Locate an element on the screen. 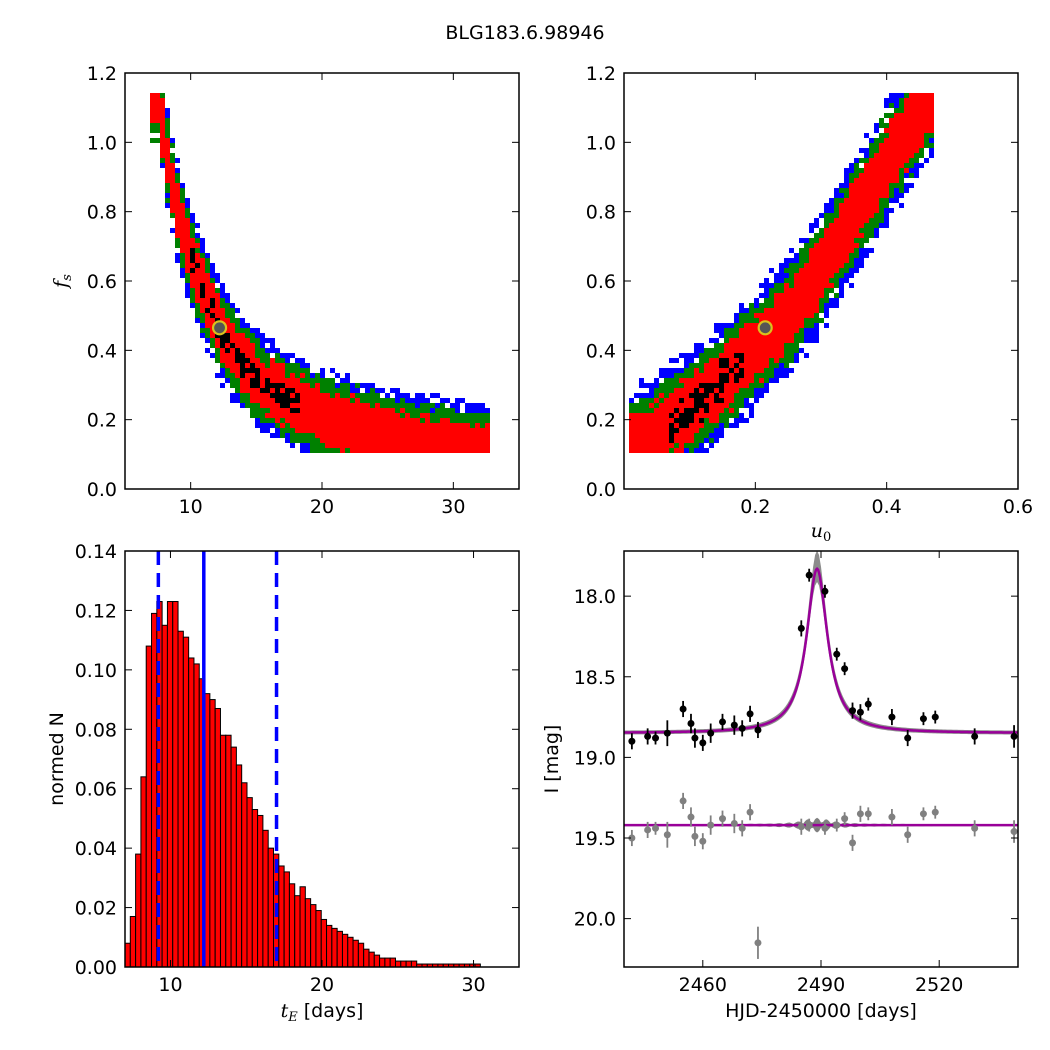  x-tick-label: 10 is located at coordinates (170, 985).